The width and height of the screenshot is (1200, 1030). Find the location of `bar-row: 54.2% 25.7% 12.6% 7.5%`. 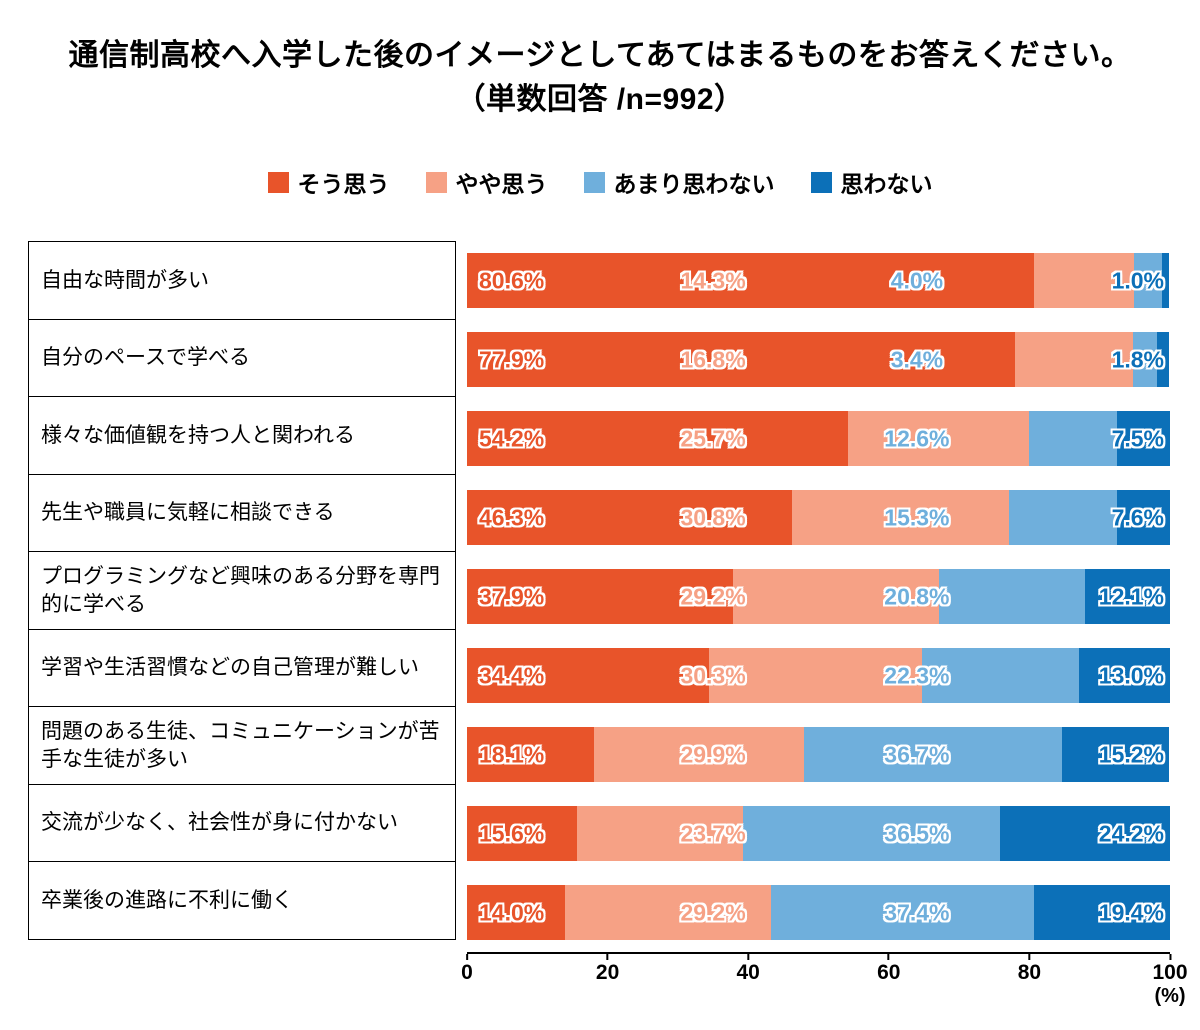

bar-row: 54.2% 25.7% 12.6% 7.5% is located at coordinates (818, 438).